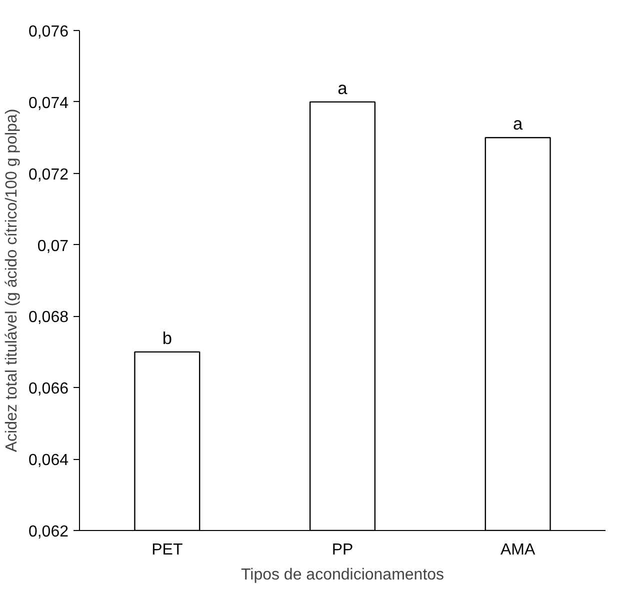 The image size is (626, 592). I want to click on y-tick-label: 0,064, so click(48, 461).